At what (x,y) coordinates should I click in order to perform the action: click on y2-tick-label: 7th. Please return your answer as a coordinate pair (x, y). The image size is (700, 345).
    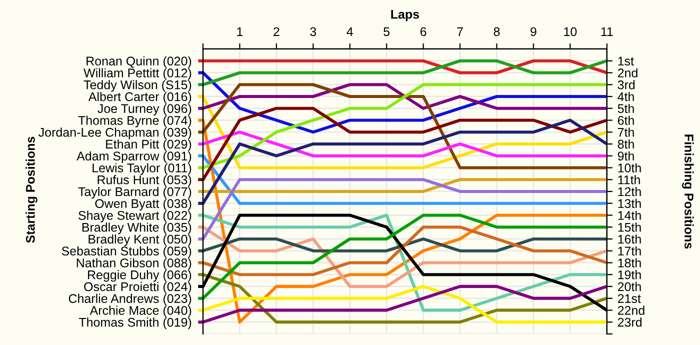
    Looking at the image, I should click on (626, 132).